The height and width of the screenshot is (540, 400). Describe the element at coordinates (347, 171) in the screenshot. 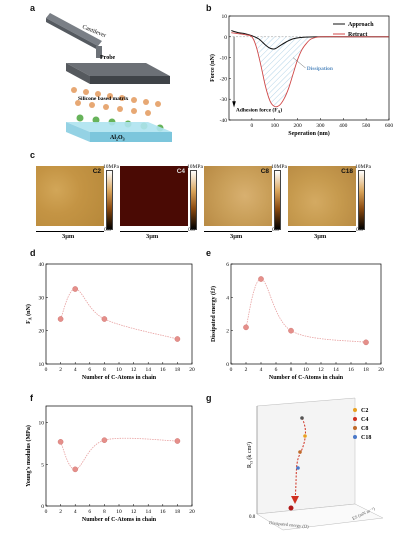

I see `map-title: C18` at that location.